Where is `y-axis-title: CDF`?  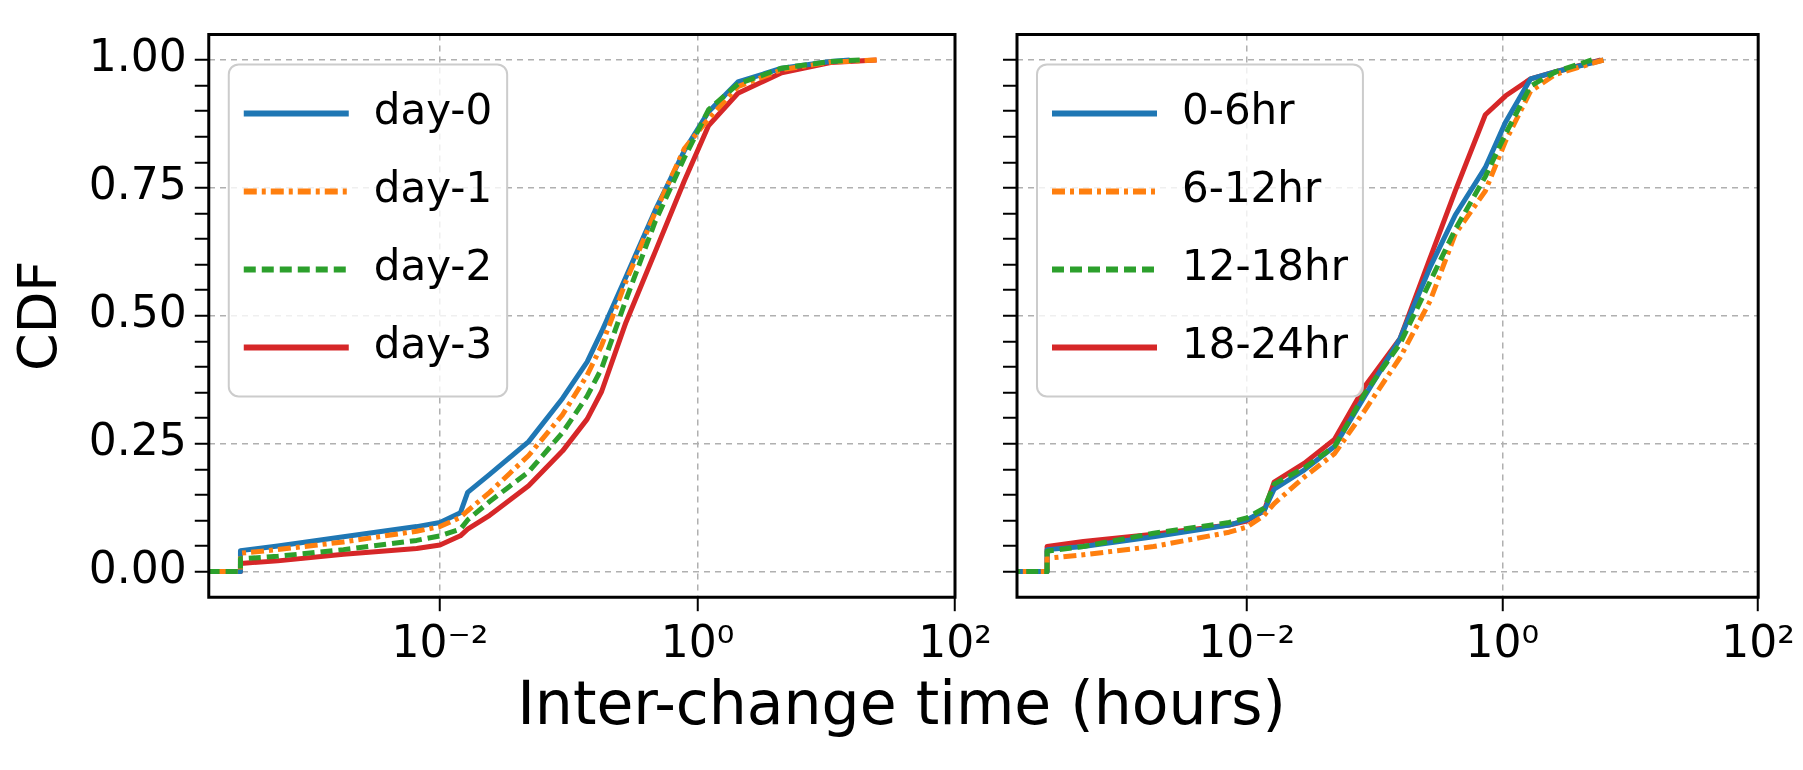 y-axis-title: CDF is located at coordinates (38, 315).